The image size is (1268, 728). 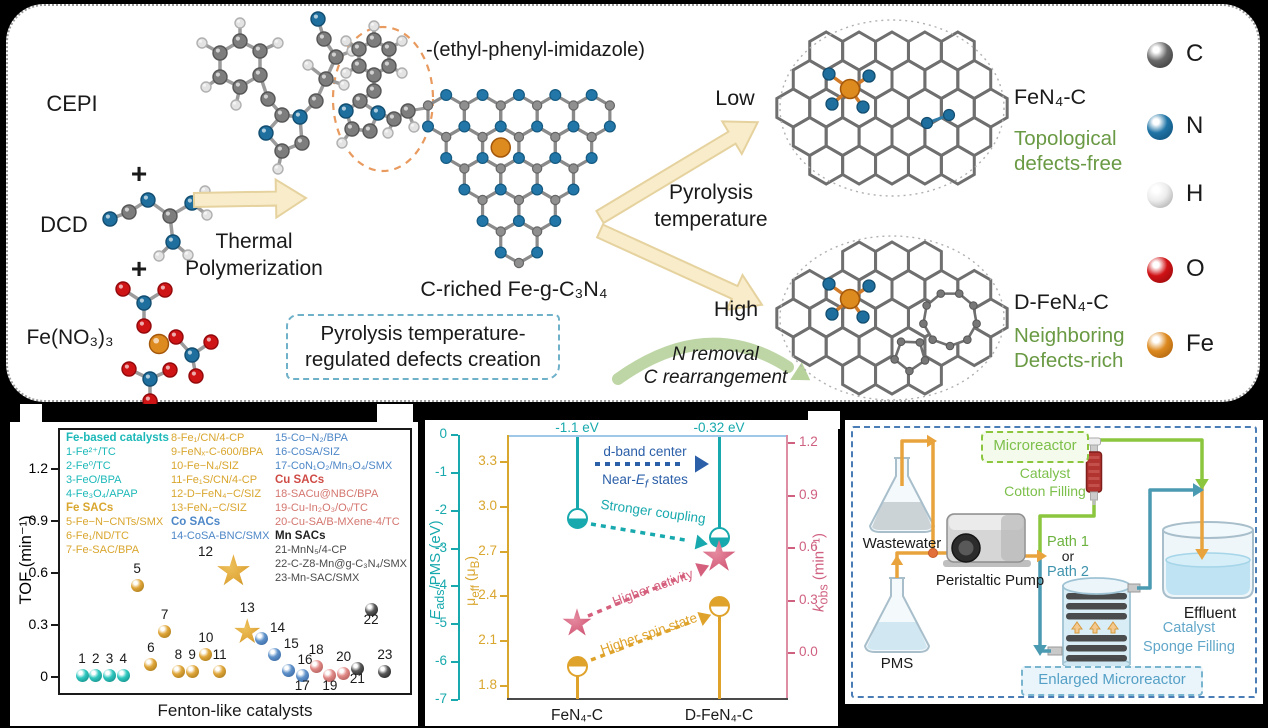 What do you see at coordinates (164, 615) in the screenshot?
I see `tof-point-label-7: 7` at bounding box center [164, 615].